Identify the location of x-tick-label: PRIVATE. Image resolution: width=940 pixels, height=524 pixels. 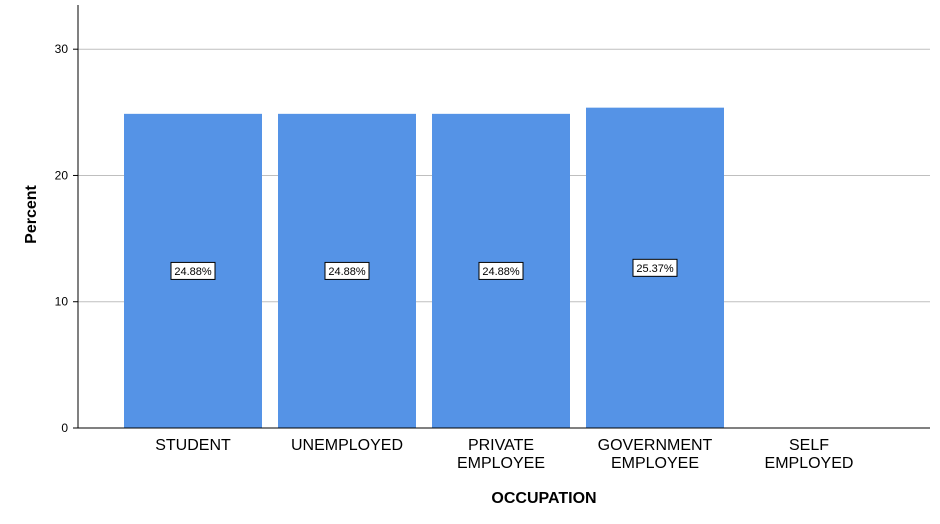
(501, 445).